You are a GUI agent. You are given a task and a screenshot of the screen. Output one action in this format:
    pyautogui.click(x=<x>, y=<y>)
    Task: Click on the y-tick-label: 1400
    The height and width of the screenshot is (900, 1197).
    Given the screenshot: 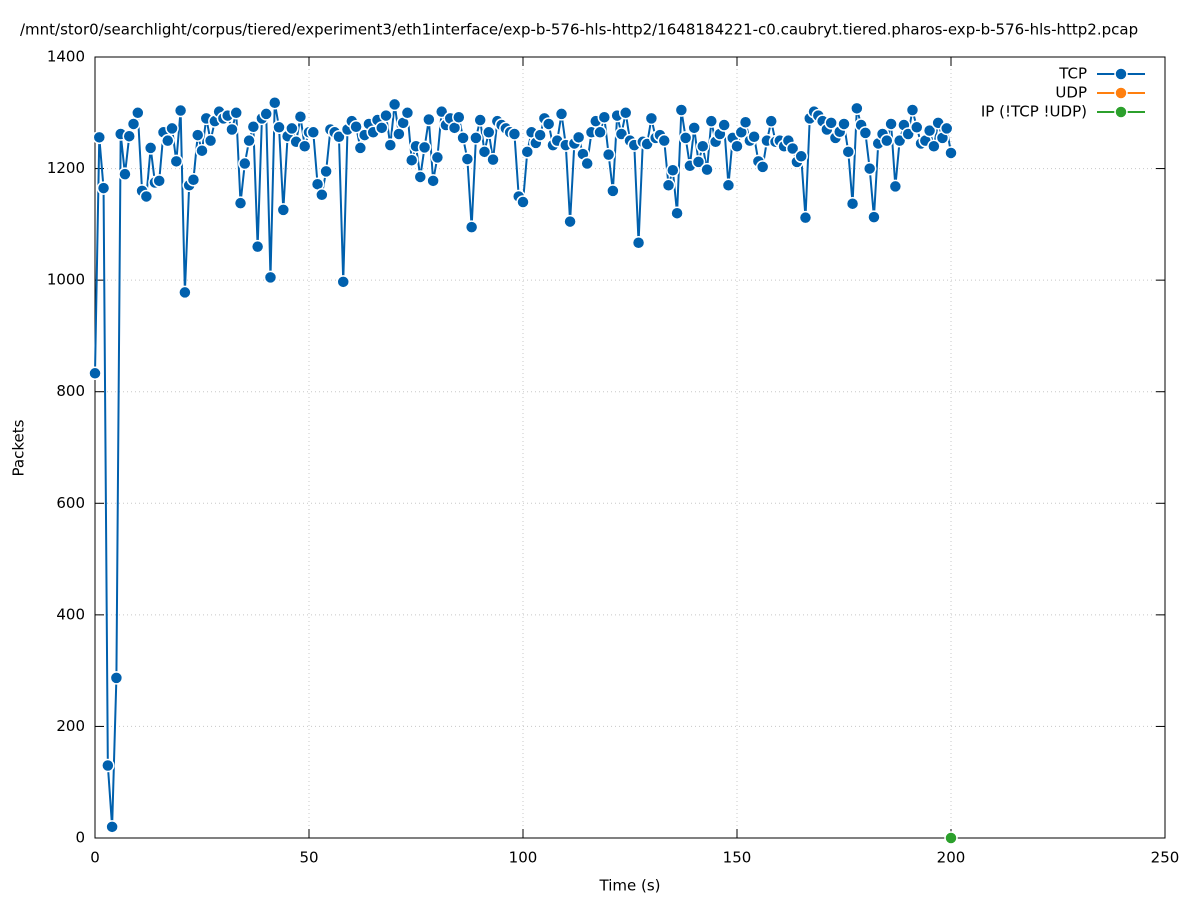 What is the action you would take?
    pyautogui.click(x=66, y=57)
    